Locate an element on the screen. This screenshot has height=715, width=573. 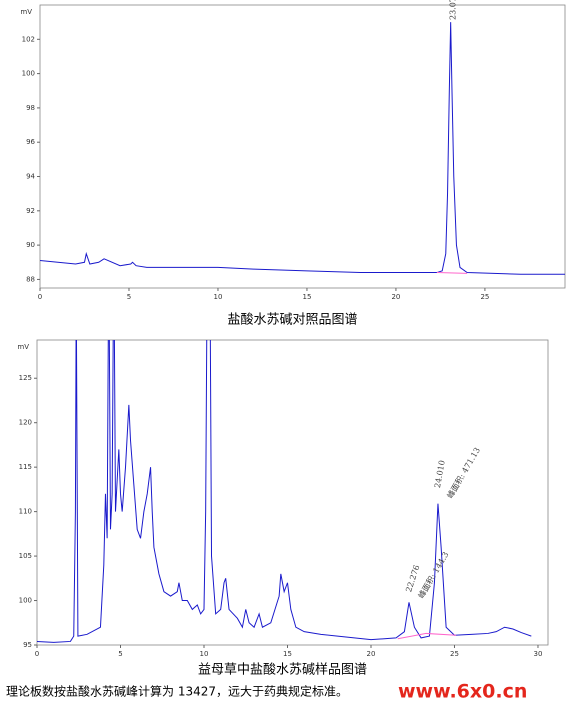
y-tick-label: 102 is located at coordinates (28, 39).